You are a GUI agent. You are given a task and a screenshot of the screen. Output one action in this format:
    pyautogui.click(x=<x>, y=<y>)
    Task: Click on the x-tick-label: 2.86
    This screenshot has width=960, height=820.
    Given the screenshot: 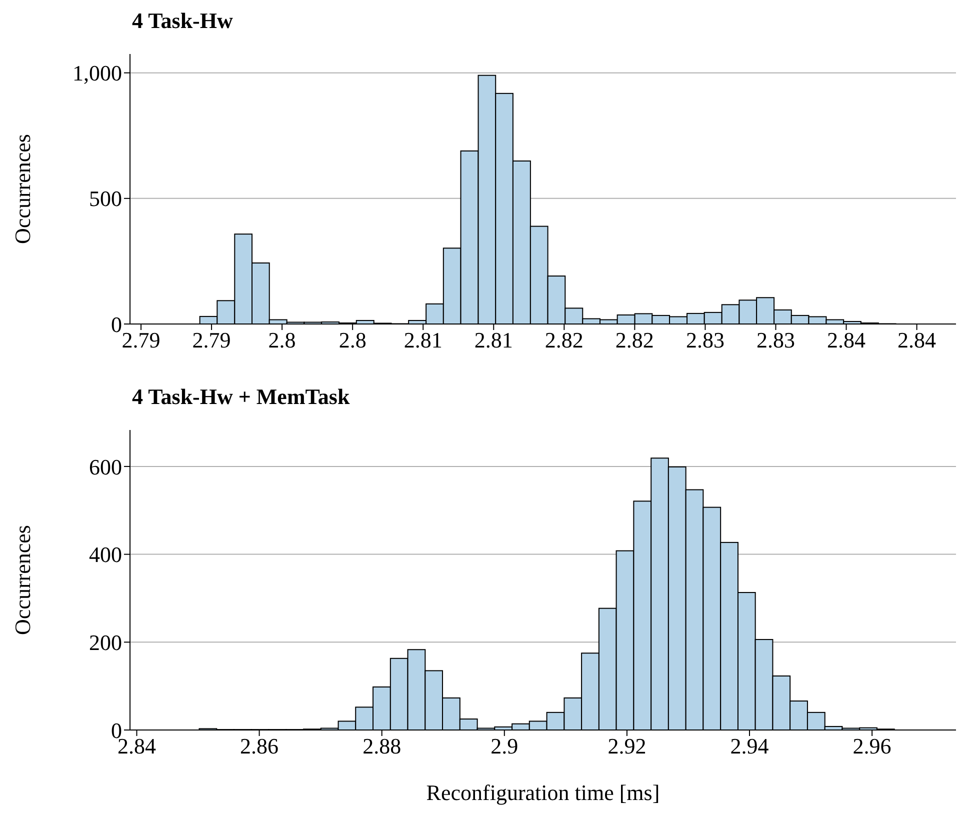 What is the action you would take?
    pyautogui.click(x=259, y=746)
    